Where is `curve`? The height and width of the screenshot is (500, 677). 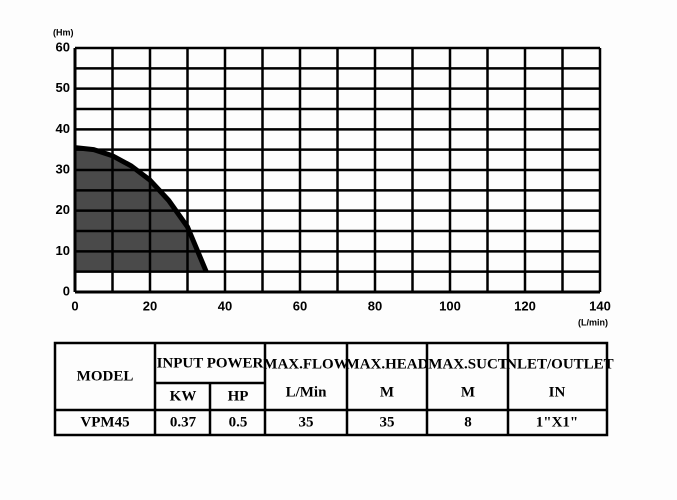
curve is located at coordinates (141, 209).